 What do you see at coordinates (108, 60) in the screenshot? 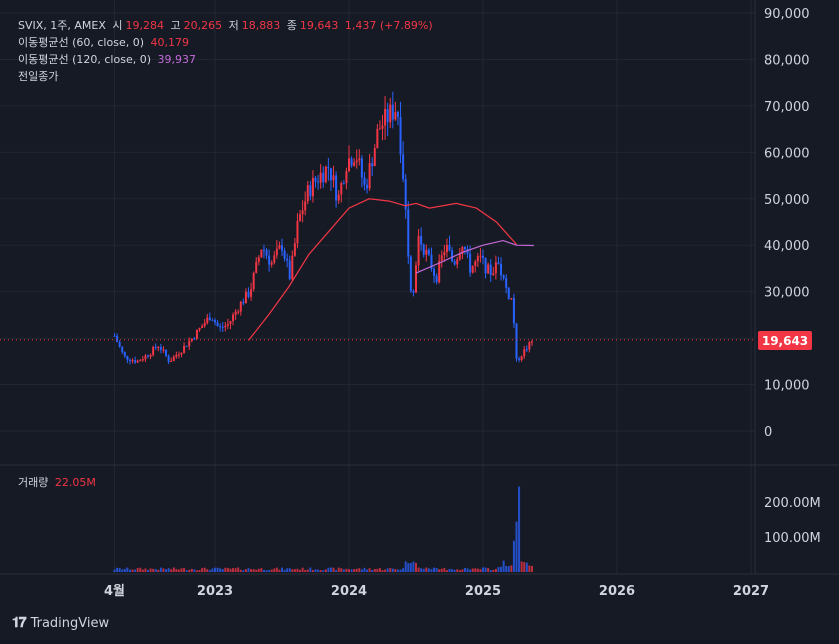
I see `ma120-legend: 이동평균선 (120, close, 0) 39,937` at bounding box center [108, 60].